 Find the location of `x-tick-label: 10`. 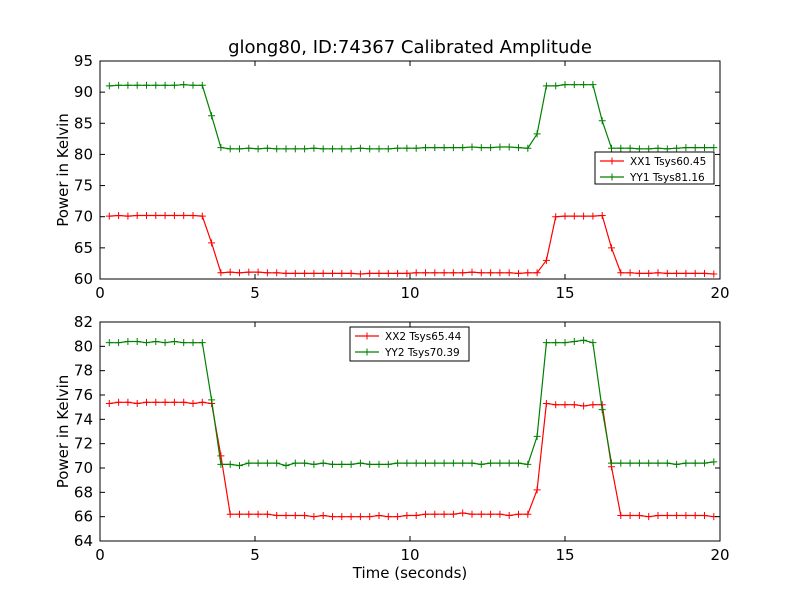

x-tick-label: 10 is located at coordinates (409, 293).